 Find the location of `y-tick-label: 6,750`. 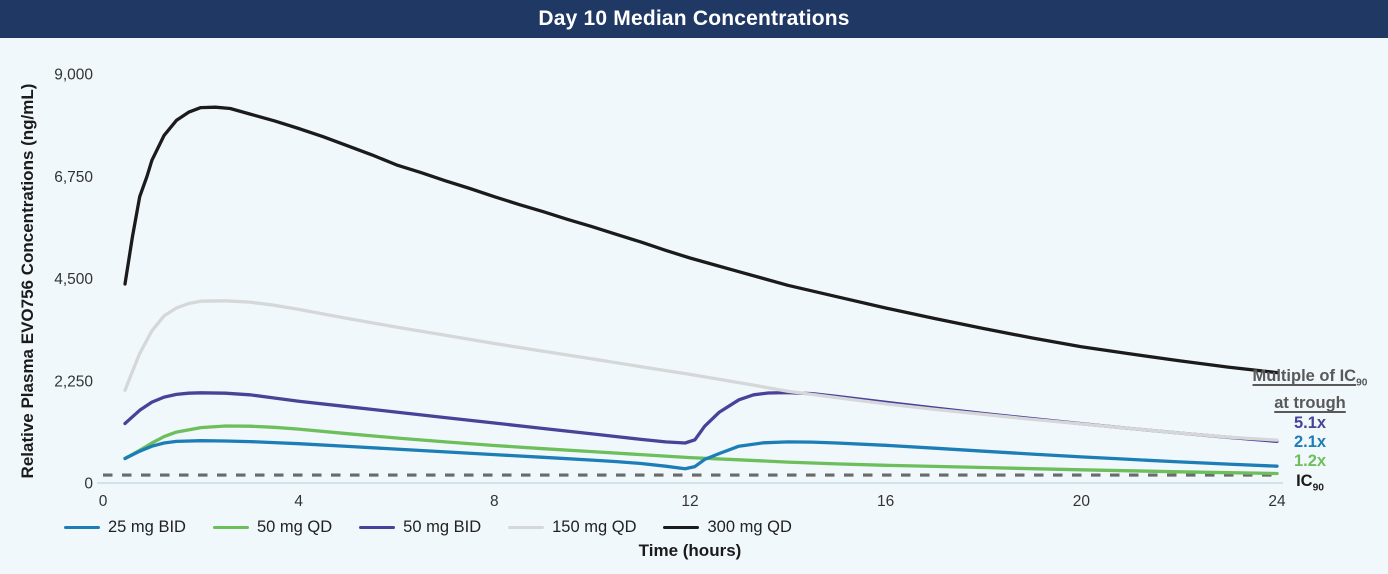

y-tick-label: 6,750 is located at coordinates (73, 177).